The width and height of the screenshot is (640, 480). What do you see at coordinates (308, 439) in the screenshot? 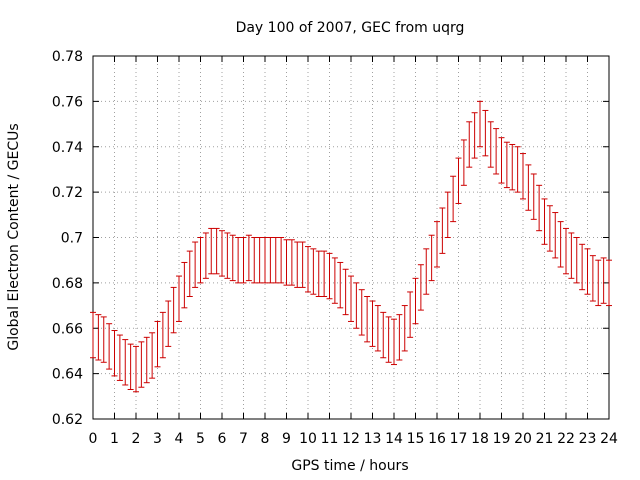
I see `x-tick-label: 10` at bounding box center [308, 439].